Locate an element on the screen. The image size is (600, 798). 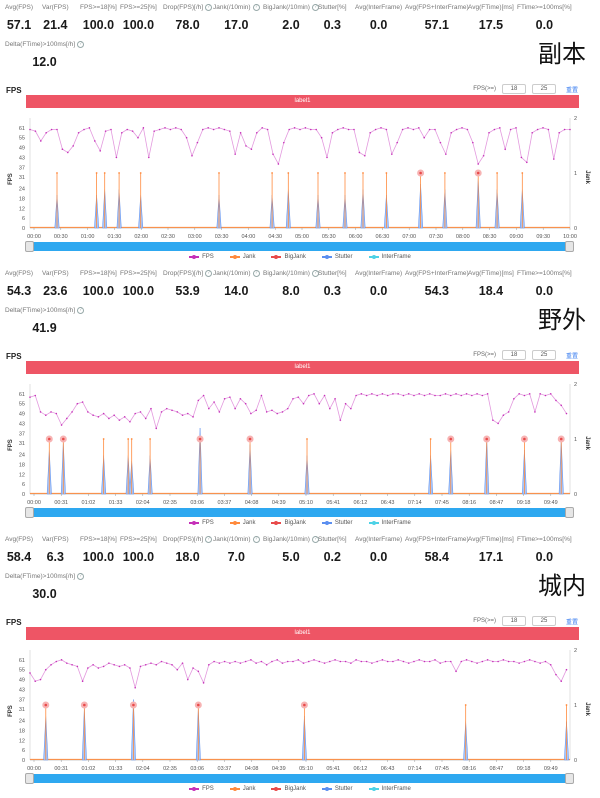
x-tick-label: 03:00 is located at coordinates (195, 237).